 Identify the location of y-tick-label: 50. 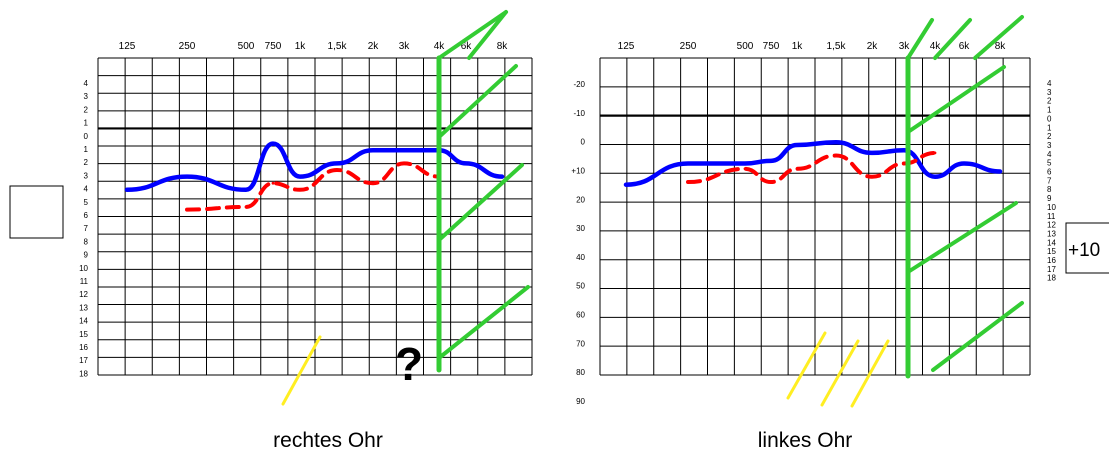
(580, 286).